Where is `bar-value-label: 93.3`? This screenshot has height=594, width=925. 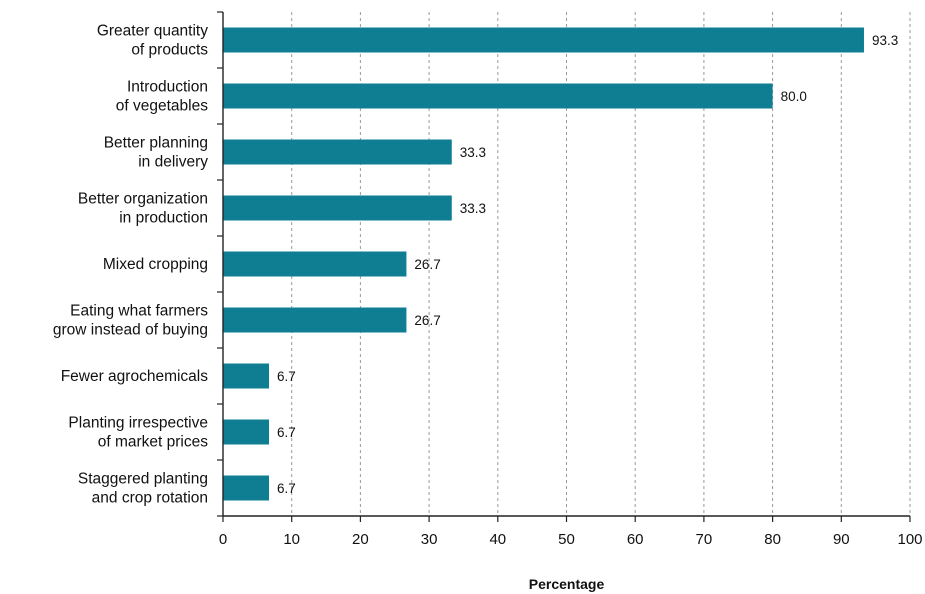
bar-value-label: 93.3 is located at coordinates (885, 40).